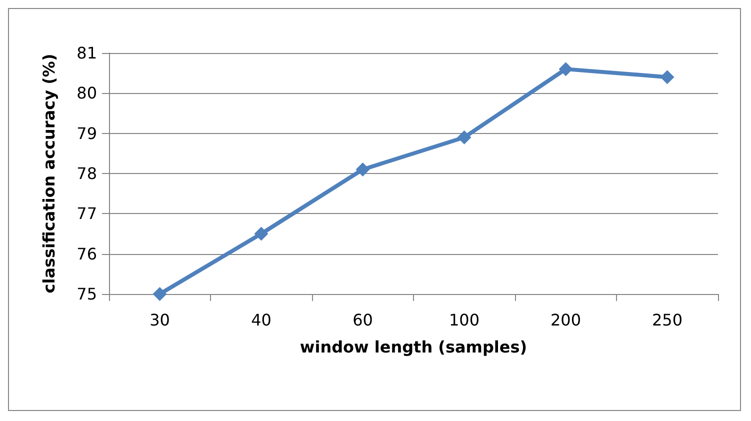 This screenshot has height=421, width=751. What do you see at coordinates (86, 214) in the screenshot?
I see `y-tick-label: 77` at bounding box center [86, 214].